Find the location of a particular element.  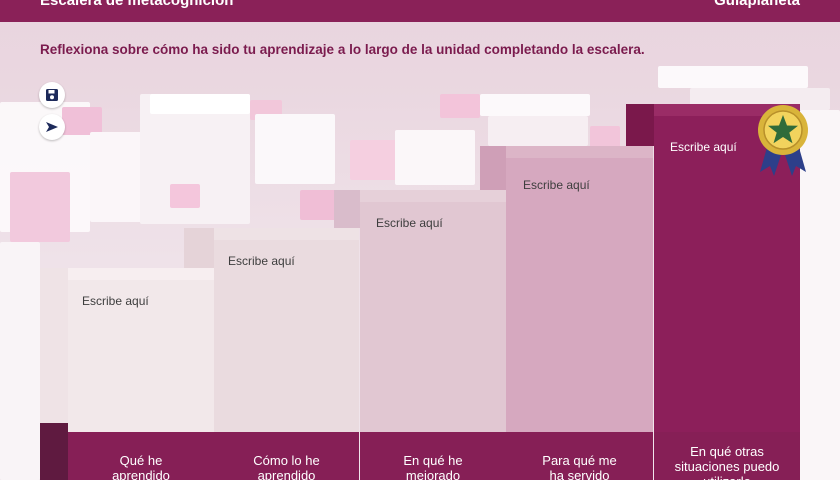

step-1-side is located at coordinates (54, 345).